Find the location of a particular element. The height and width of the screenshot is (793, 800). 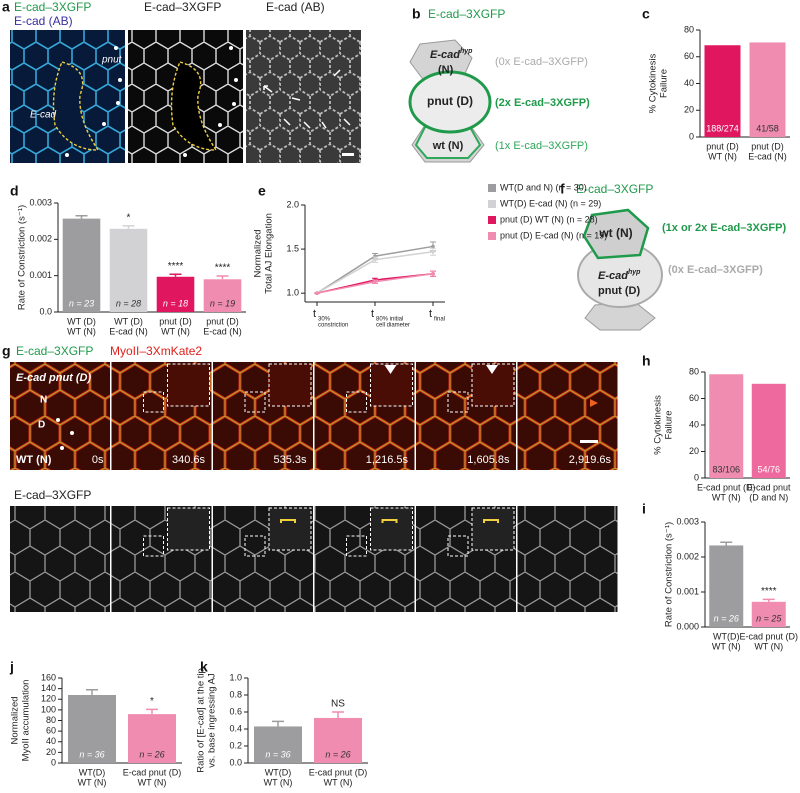

panel-letter: d is located at coordinates (14, 191).